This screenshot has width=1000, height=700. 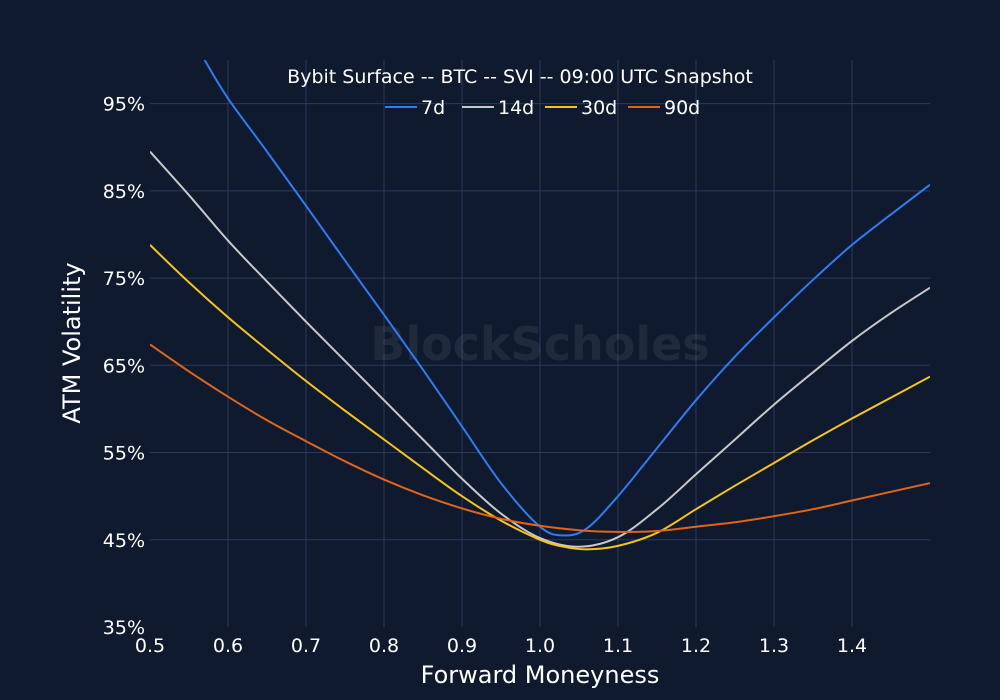 What do you see at coordinates (124, 279) in the screenshot?
I see `y-tick-label: 75%` at bounding box center [124, 279].